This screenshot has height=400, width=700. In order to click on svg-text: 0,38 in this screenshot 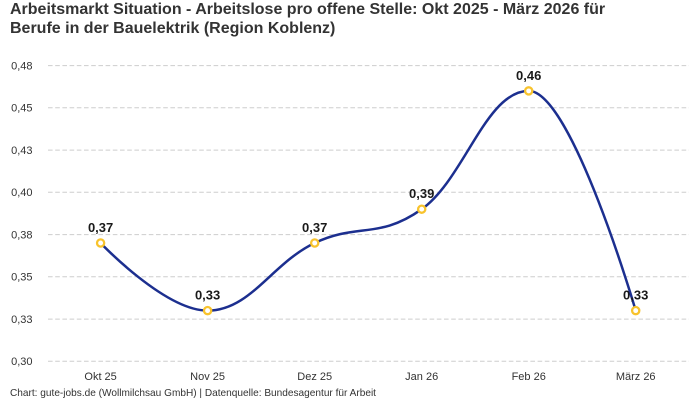, I will do `click(21, 236)`.